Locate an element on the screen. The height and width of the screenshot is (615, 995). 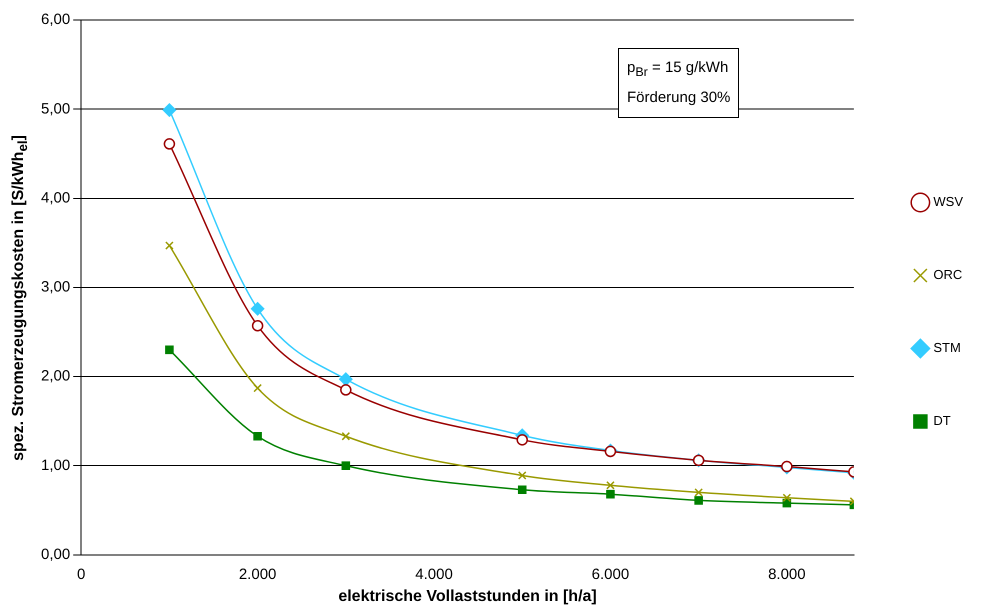
y-tick-label: 5,00 is located at coordinates (55, 109).